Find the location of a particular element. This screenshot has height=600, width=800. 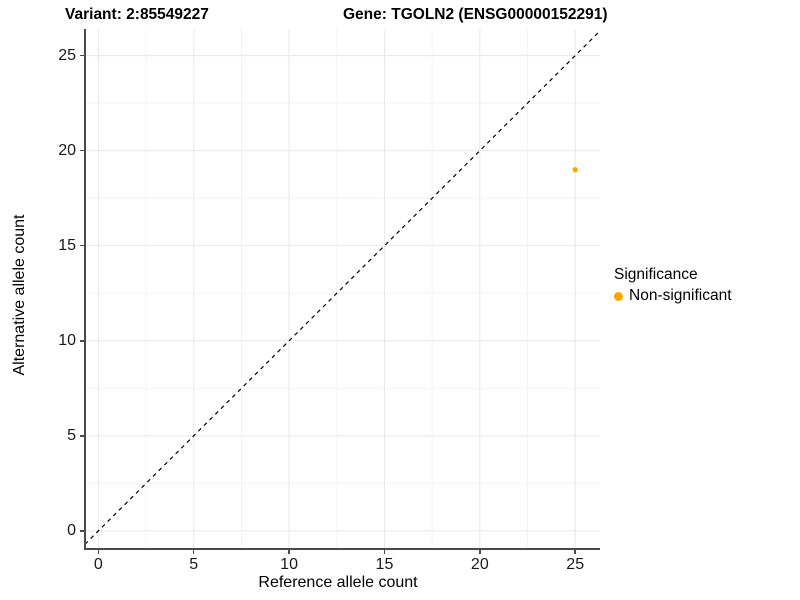

y-tick-label: 10 is located at coordinates (67, 340).